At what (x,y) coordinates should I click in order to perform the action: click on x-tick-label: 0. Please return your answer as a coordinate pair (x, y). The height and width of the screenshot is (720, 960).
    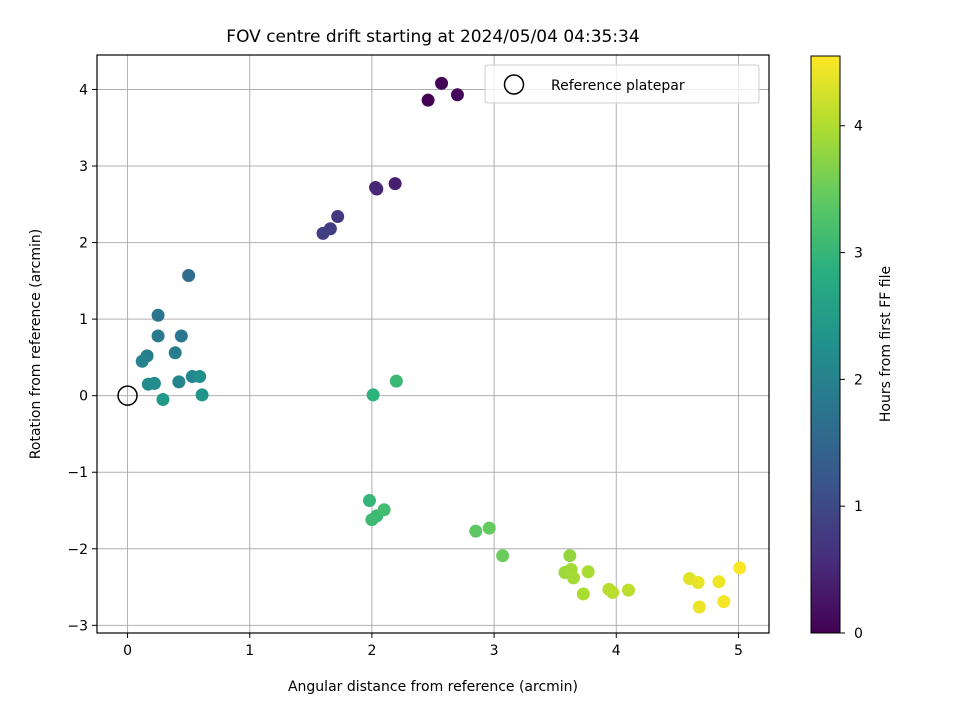
    Looking at the image, I should click on (127, 651).